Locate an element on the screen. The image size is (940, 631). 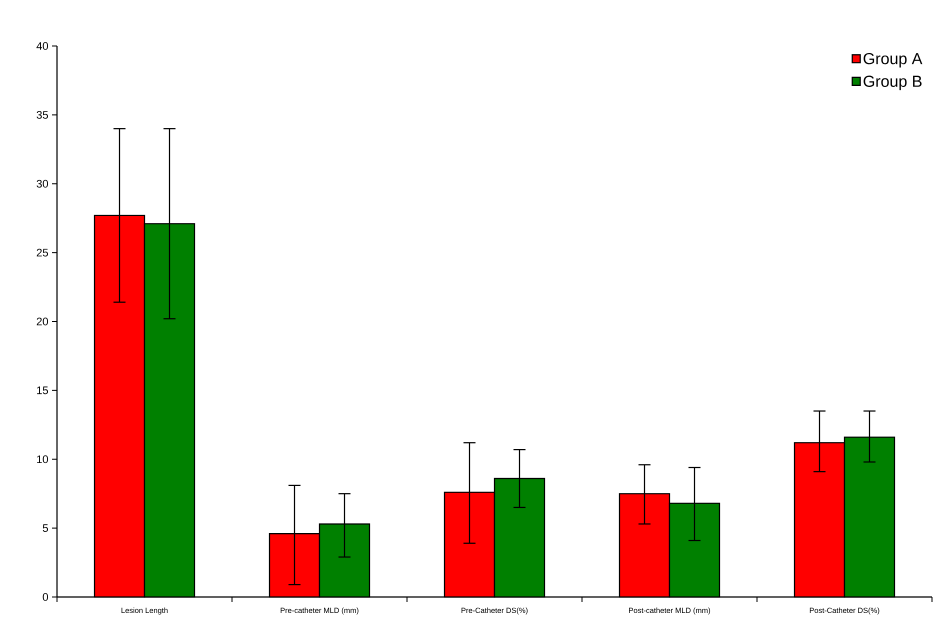
y-tick-label: 0 is located at coordinates (45, 597).